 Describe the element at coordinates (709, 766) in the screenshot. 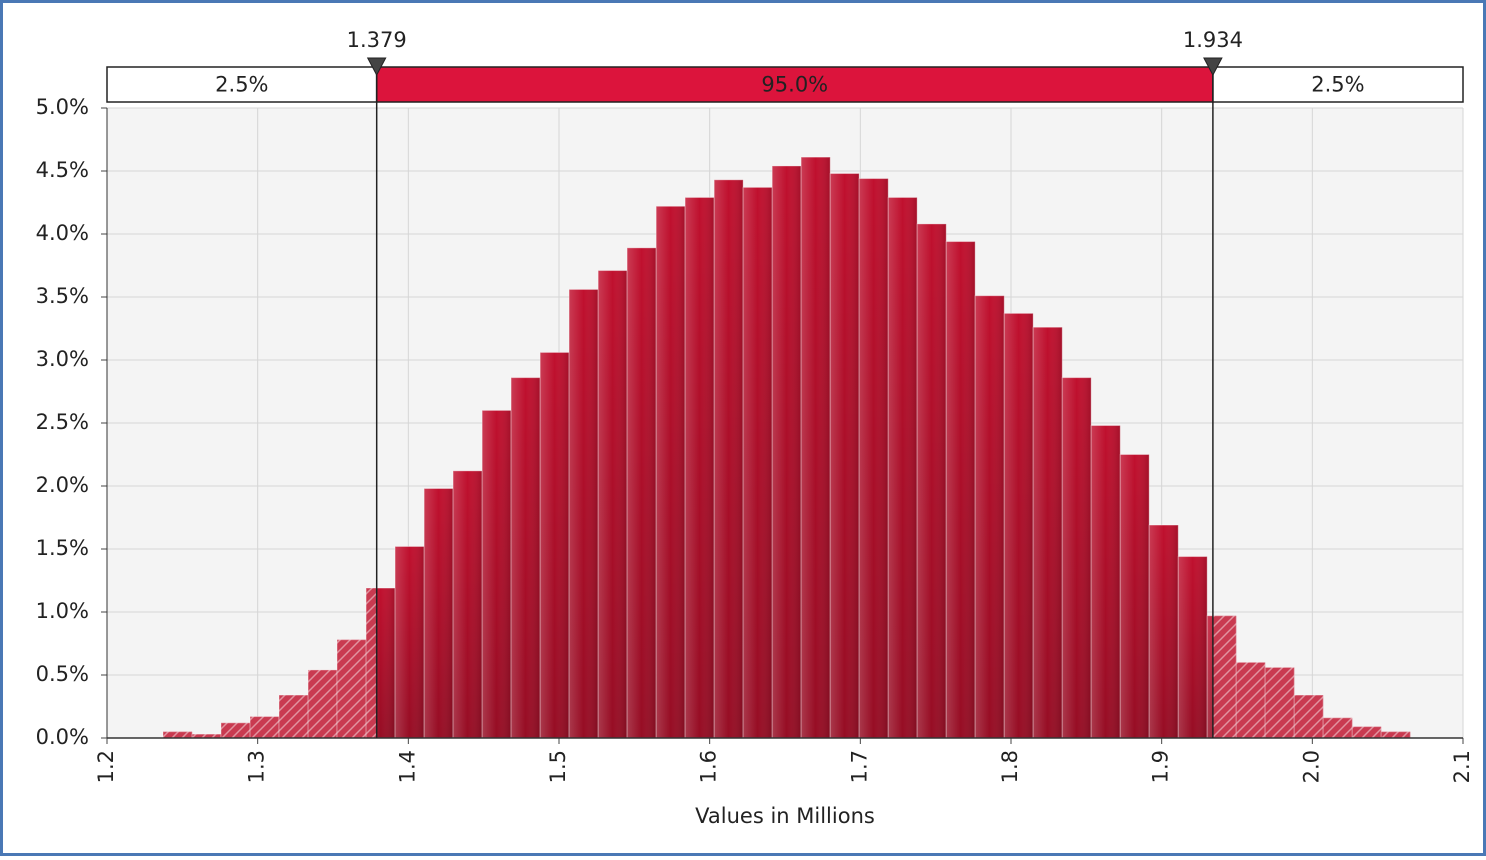

I see `x-tick-label: 1.6` at that location.